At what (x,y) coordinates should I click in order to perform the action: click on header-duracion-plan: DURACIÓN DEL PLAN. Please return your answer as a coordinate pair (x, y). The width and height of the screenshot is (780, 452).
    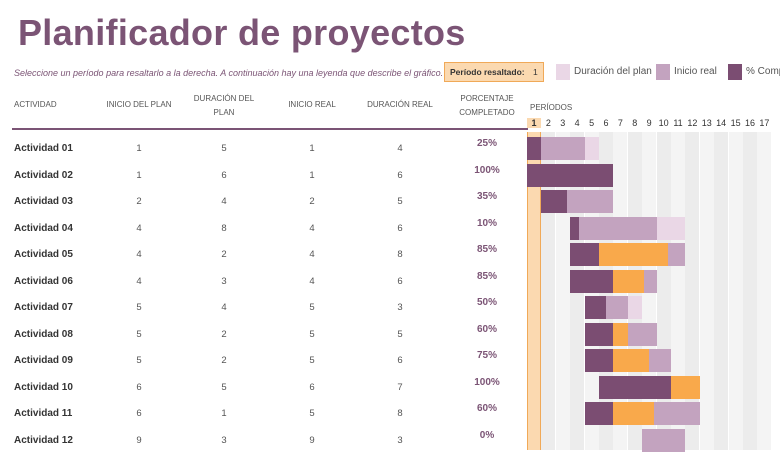
    Looking at the image, I should click on (224, 105).